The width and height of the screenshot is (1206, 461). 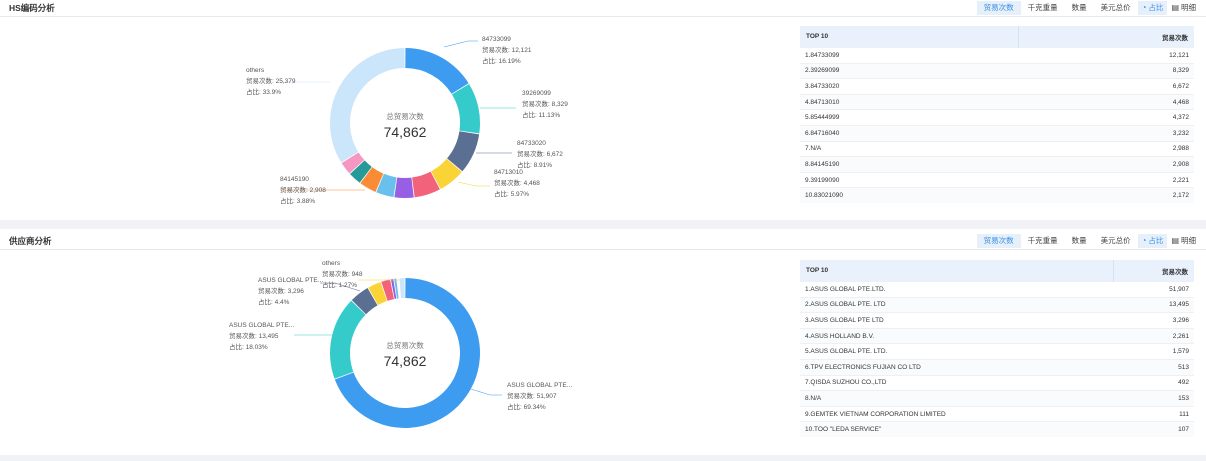 What do you see at coordinates (957, 304) in the screenshot?
I see `row-name: 2.ASUS GLOBAL PTE. LTD` at bounding box center [957, 304].